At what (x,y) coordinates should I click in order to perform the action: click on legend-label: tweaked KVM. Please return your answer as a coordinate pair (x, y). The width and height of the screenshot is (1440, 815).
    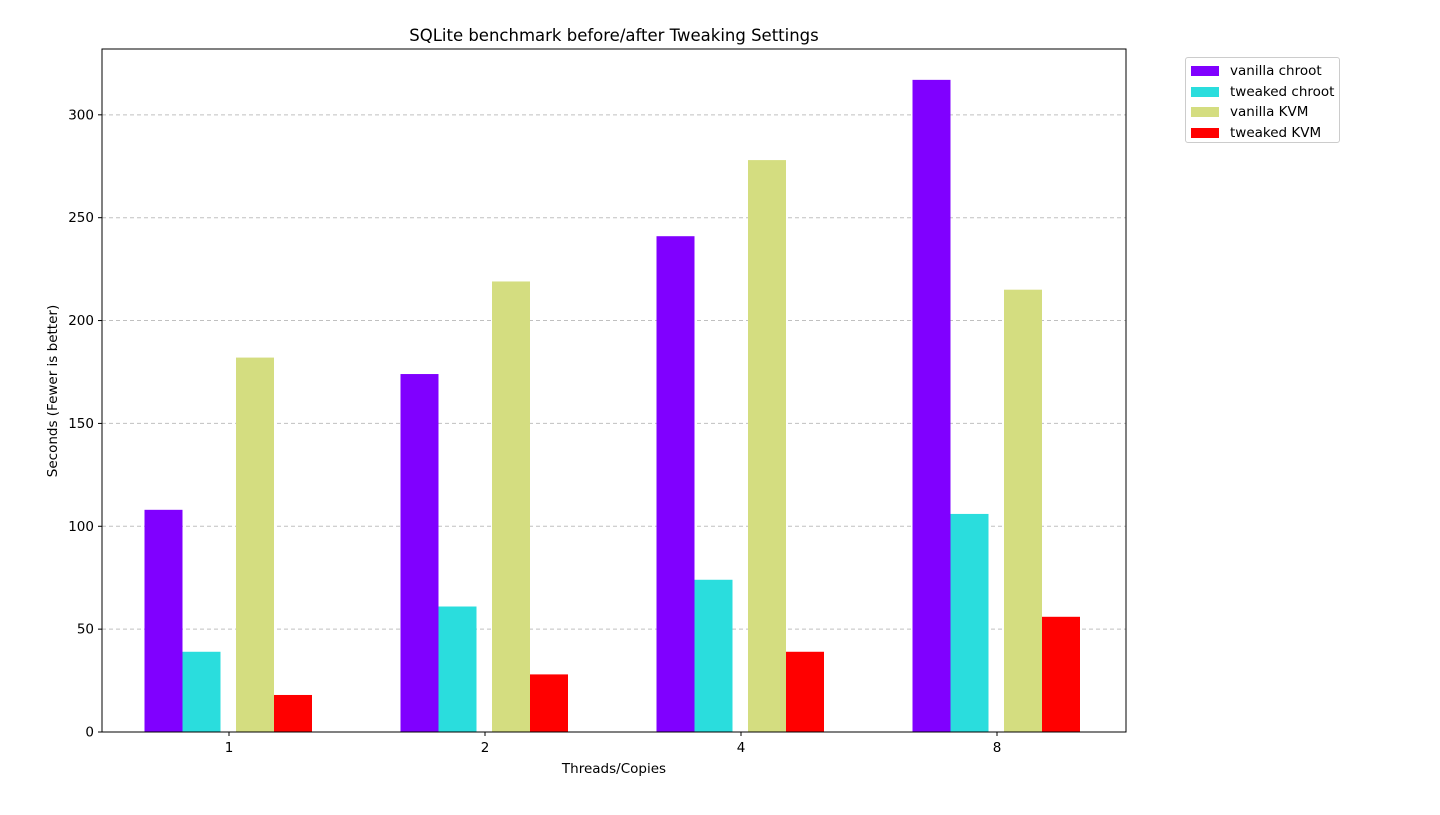
    Looking at the image, I should click on (1276, 133).